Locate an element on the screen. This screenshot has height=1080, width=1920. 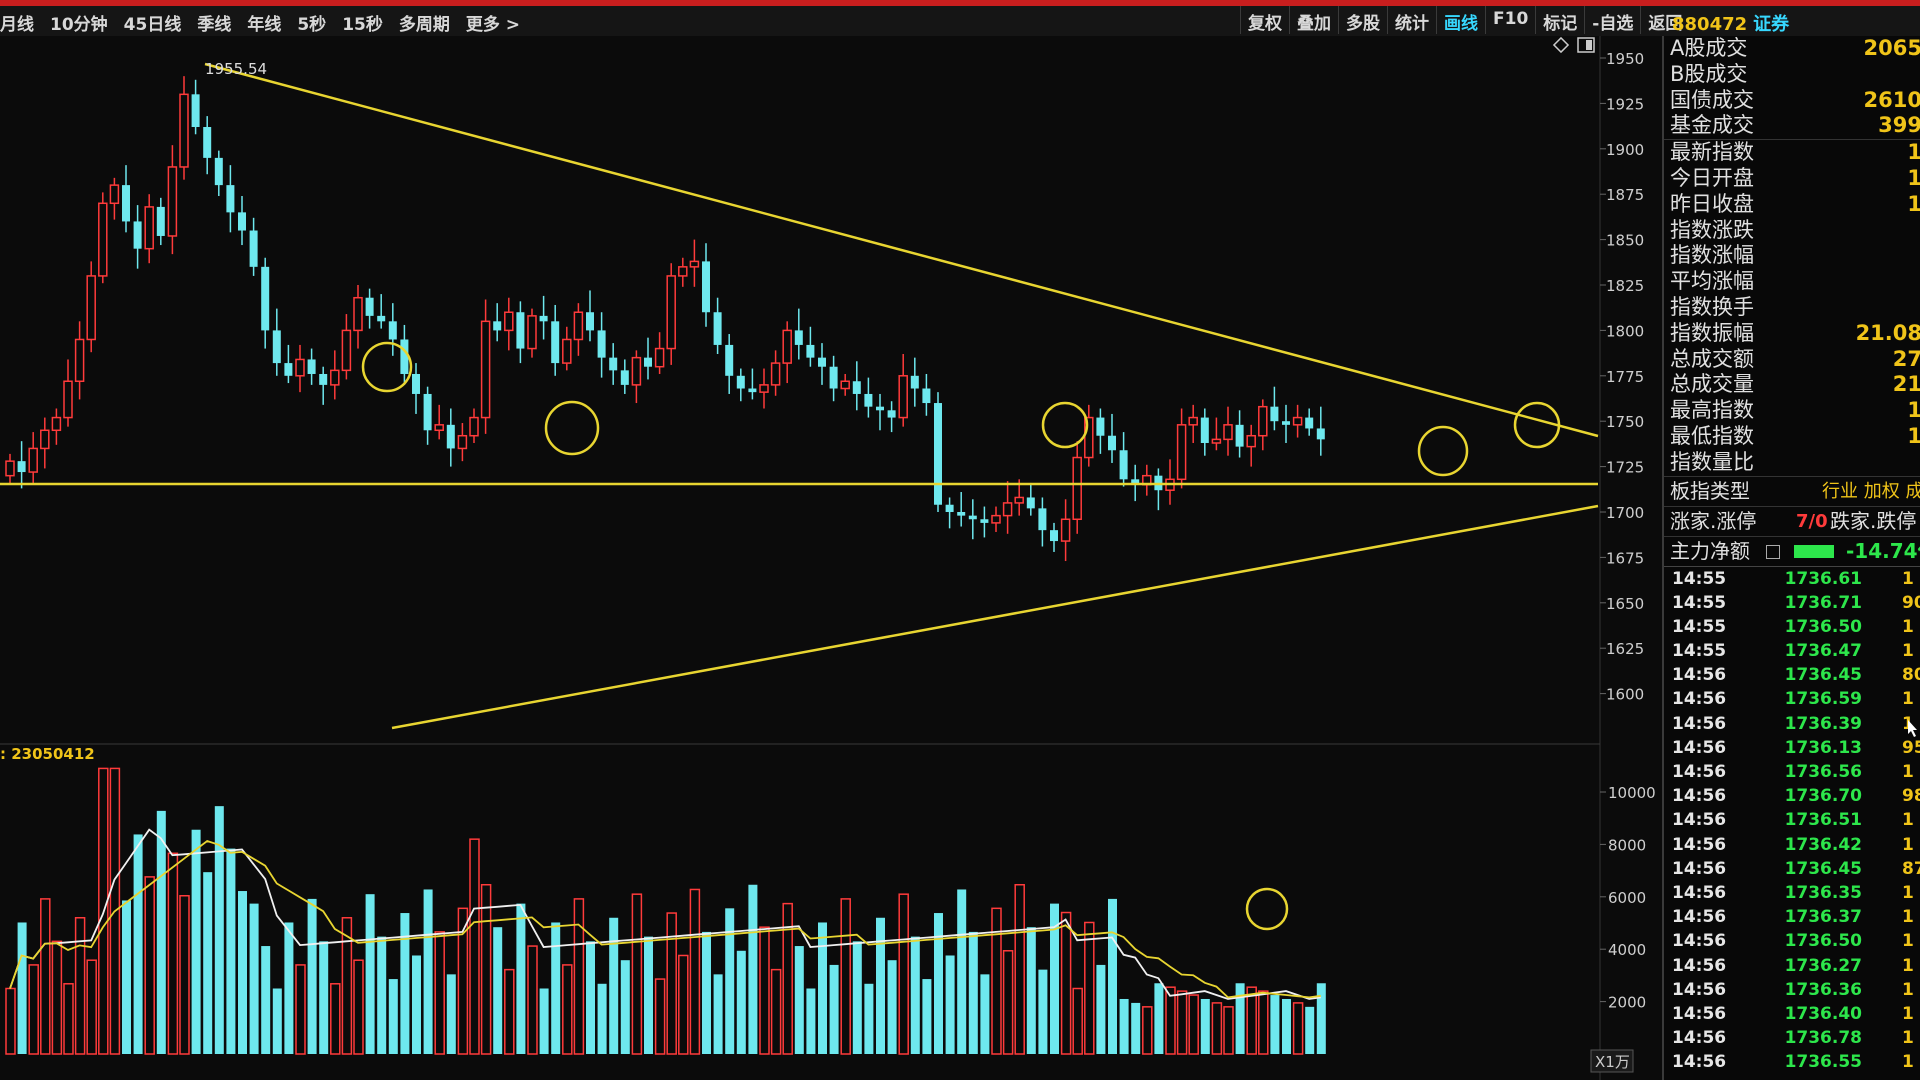
calendar-icon is located at coordinates (1773, 551).